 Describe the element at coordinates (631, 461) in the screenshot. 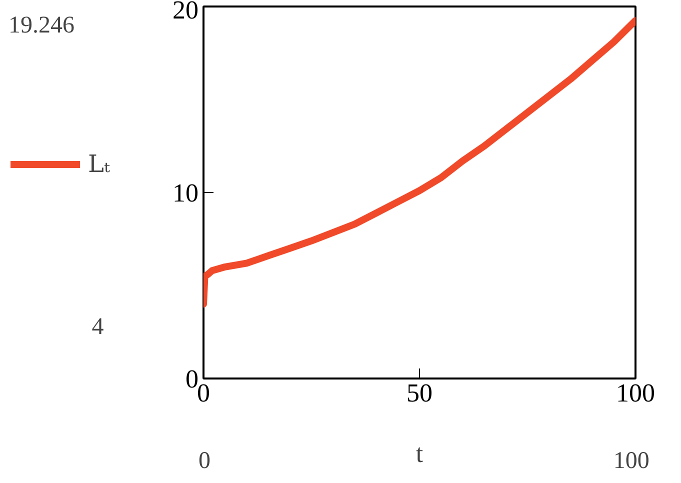

I see `text: 100` at that location.